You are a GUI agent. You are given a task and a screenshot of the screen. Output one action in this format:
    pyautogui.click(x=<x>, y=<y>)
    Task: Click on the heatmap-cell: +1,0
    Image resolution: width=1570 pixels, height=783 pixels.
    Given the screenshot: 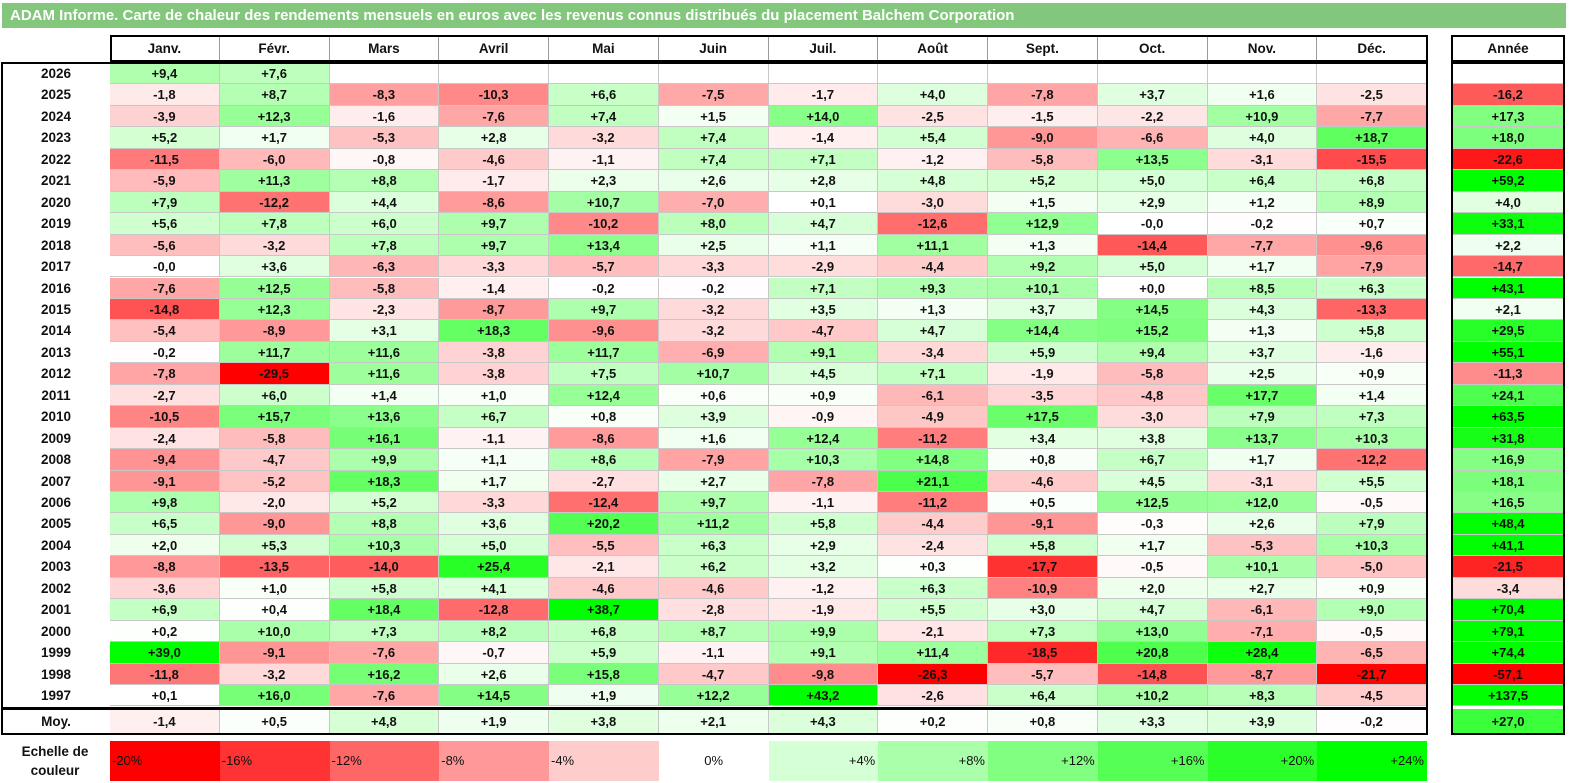 What is the action you would take?
    pyautogui.click(x=274, y=588)
    